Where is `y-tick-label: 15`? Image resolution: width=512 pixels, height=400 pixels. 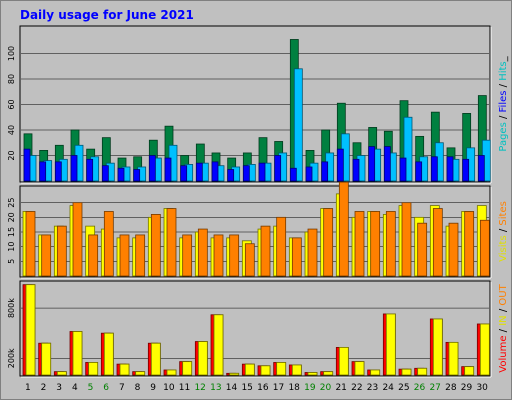 y-tick-label: 15 is located at coordinates (11, 232).